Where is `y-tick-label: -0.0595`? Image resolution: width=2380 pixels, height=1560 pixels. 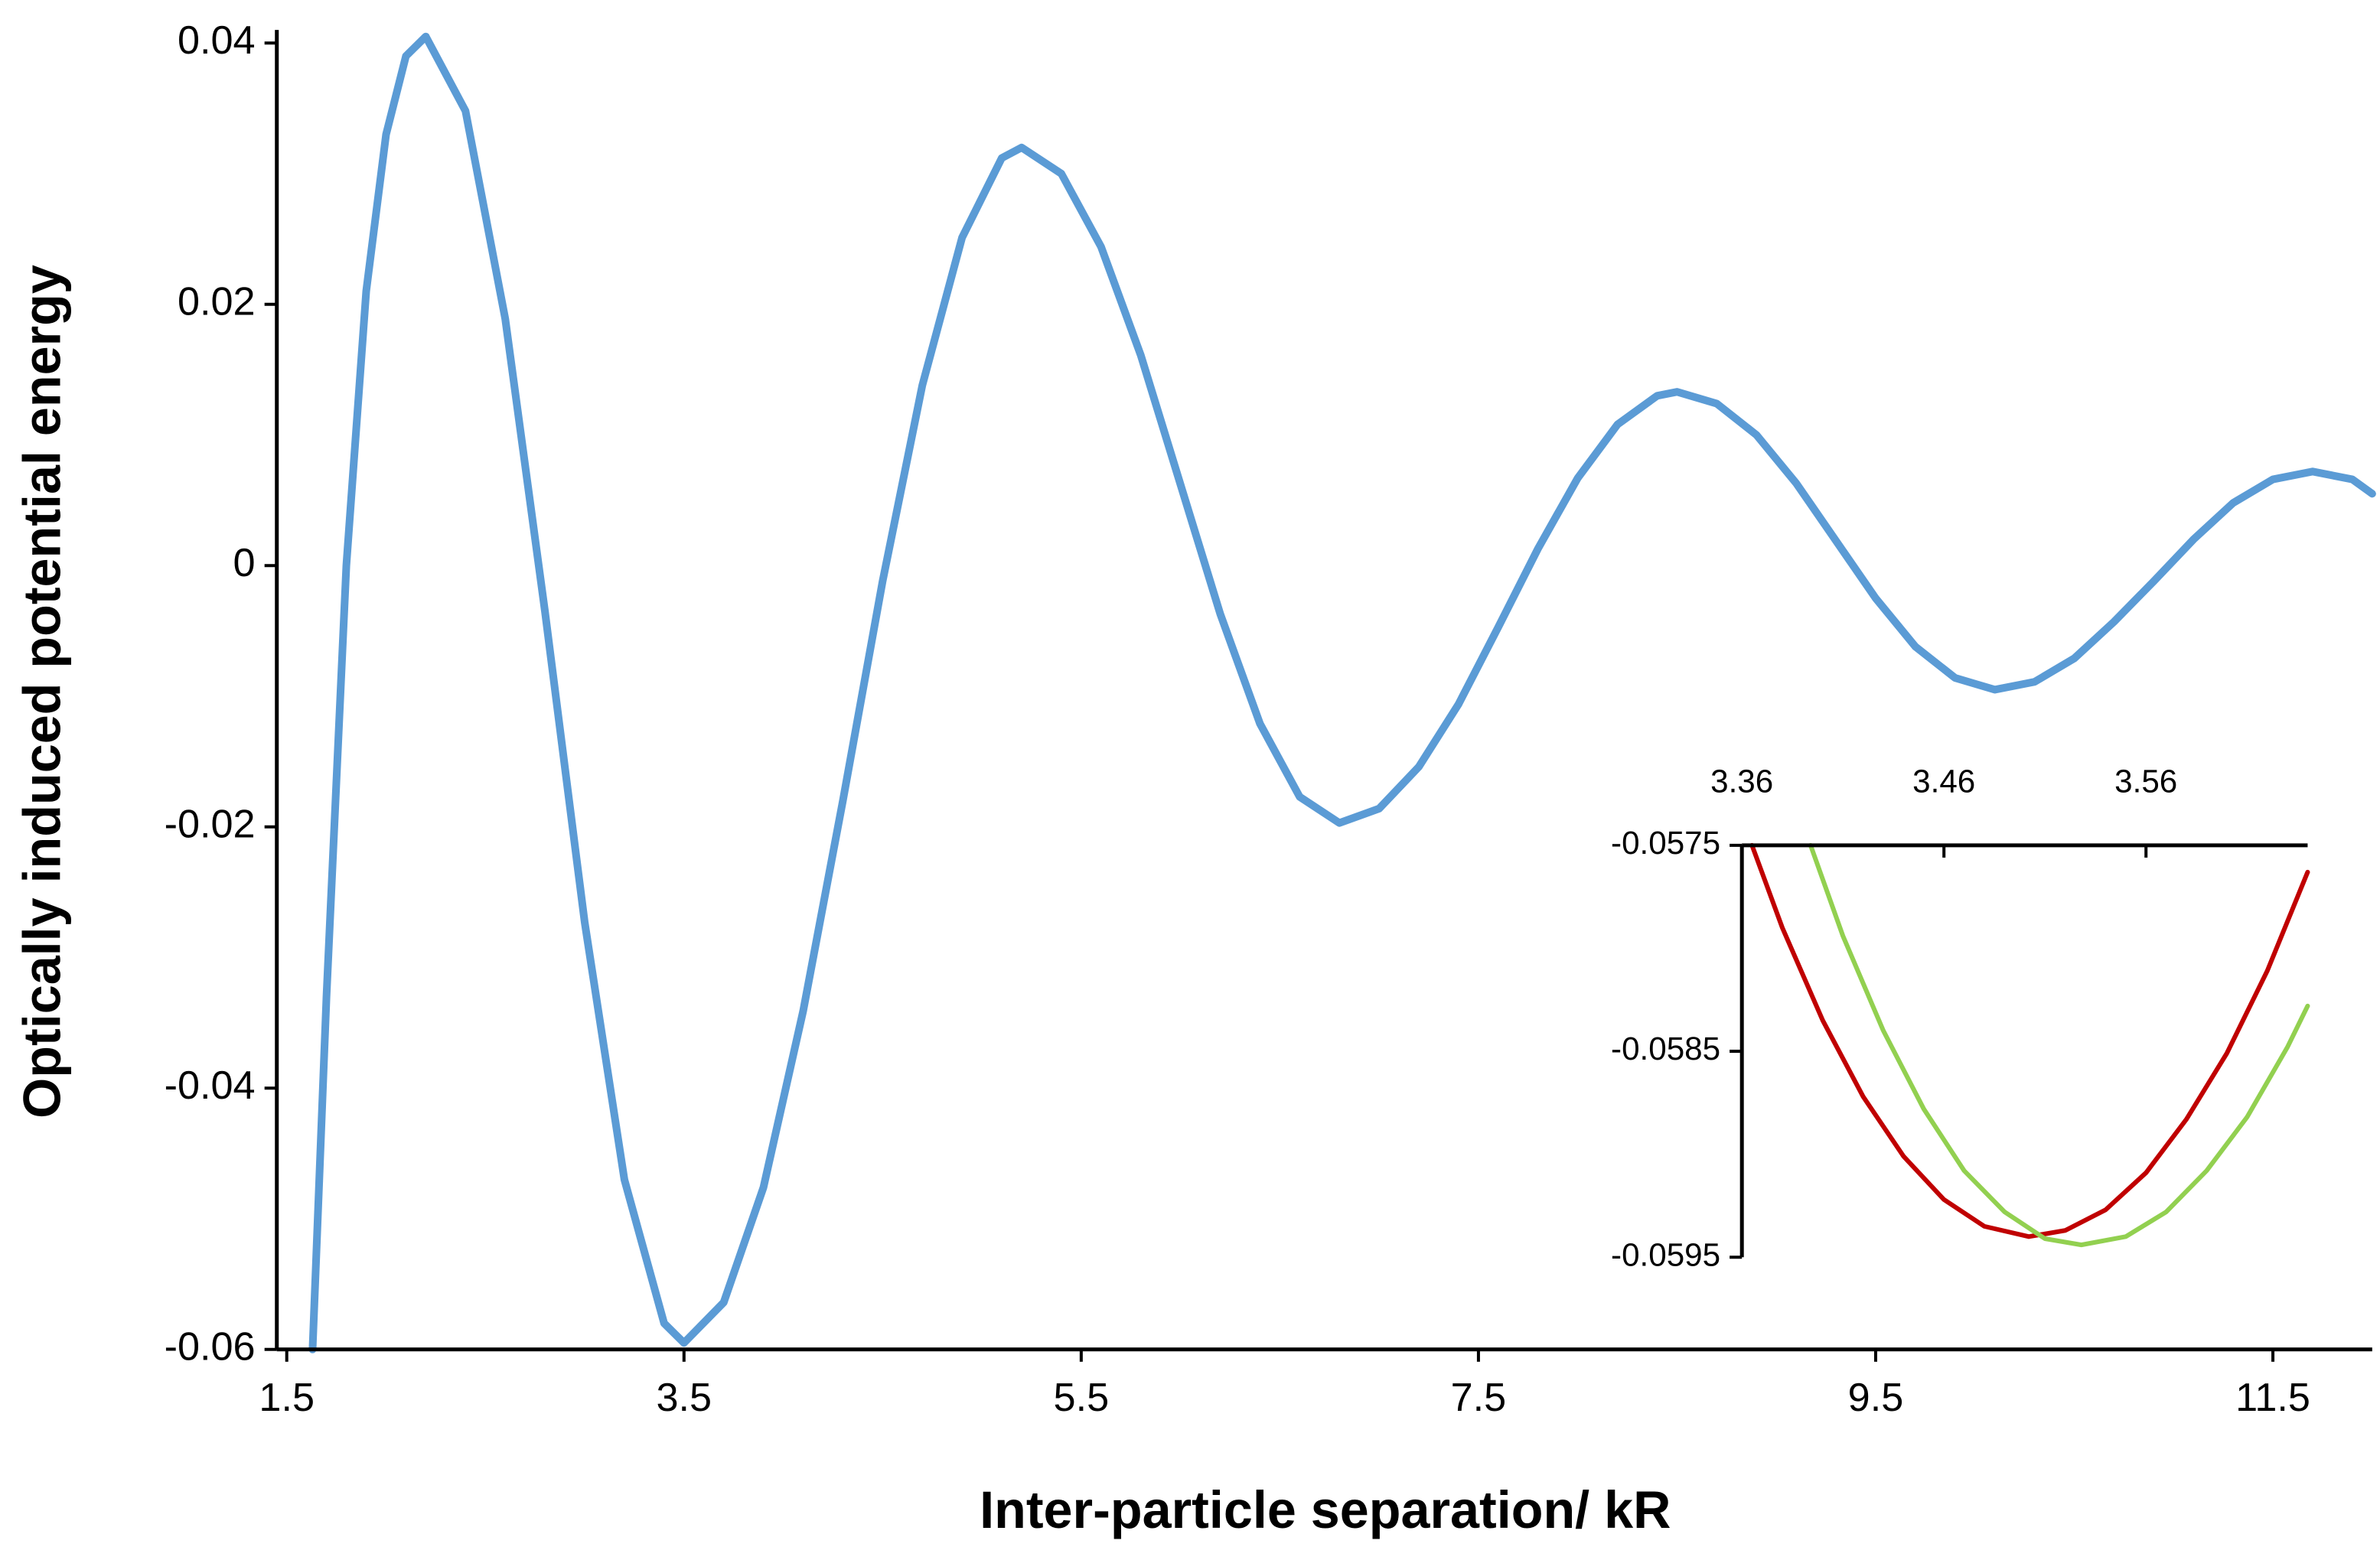
y-tick-label: -0.0595 is located at coordinates (1666, 1254).